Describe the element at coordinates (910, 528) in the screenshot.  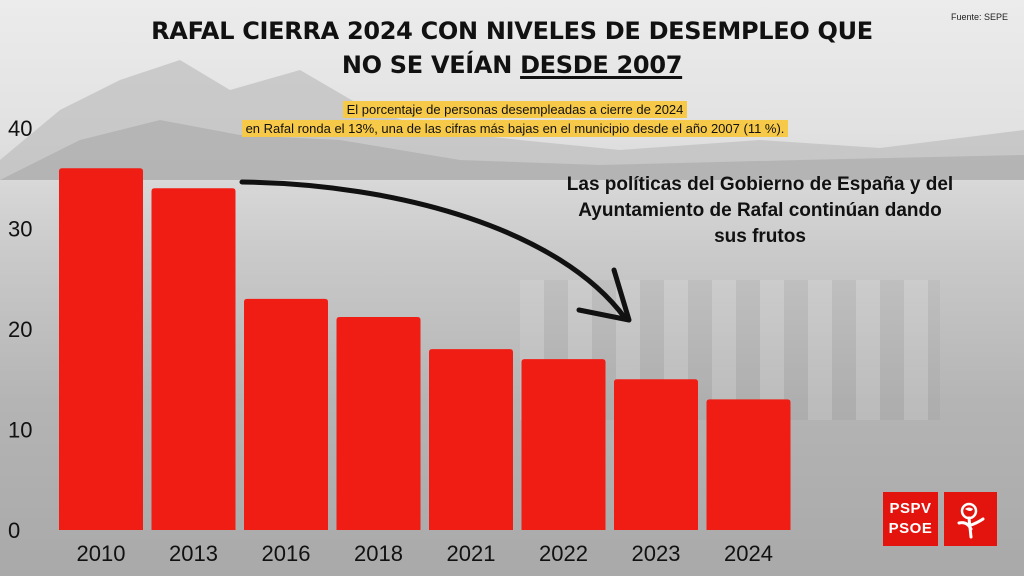
I see `logo-line-2: PSOE` at that location.